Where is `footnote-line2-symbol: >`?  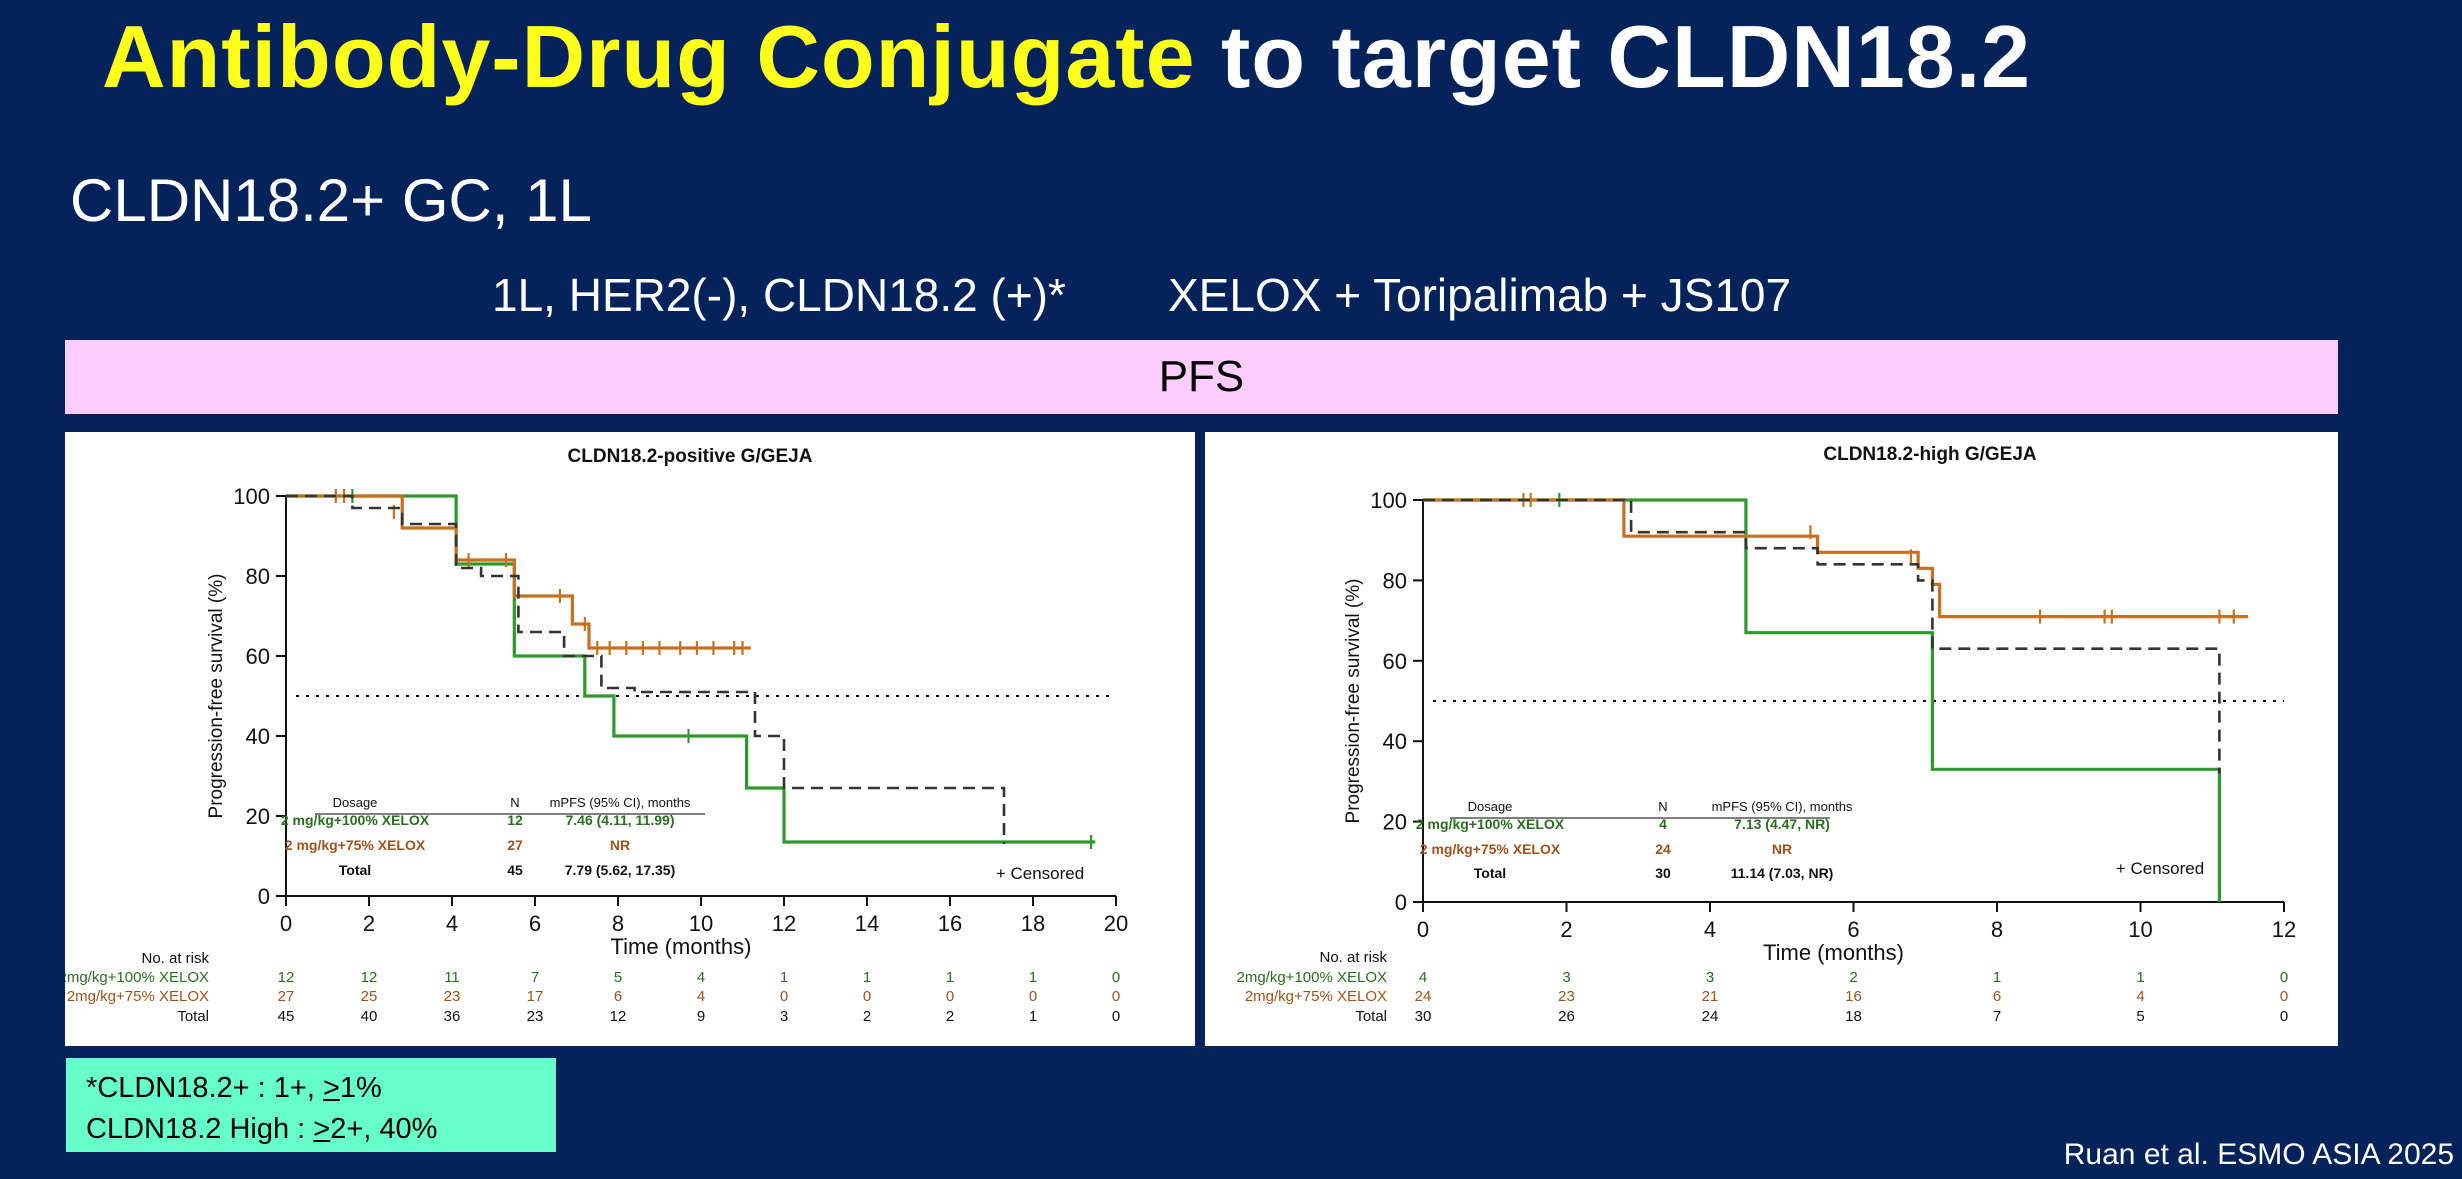 footnote-line2-symbol: > is located at coordinates (322, 1128).